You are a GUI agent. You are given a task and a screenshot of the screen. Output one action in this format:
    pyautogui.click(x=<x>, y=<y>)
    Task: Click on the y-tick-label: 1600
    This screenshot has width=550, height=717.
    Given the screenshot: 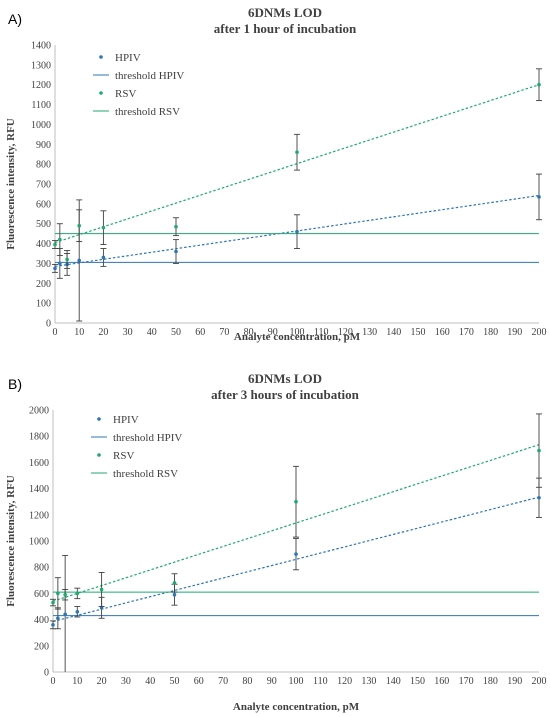 What is the action you would take?
    pyautogui.click(x=39, y=463)
    